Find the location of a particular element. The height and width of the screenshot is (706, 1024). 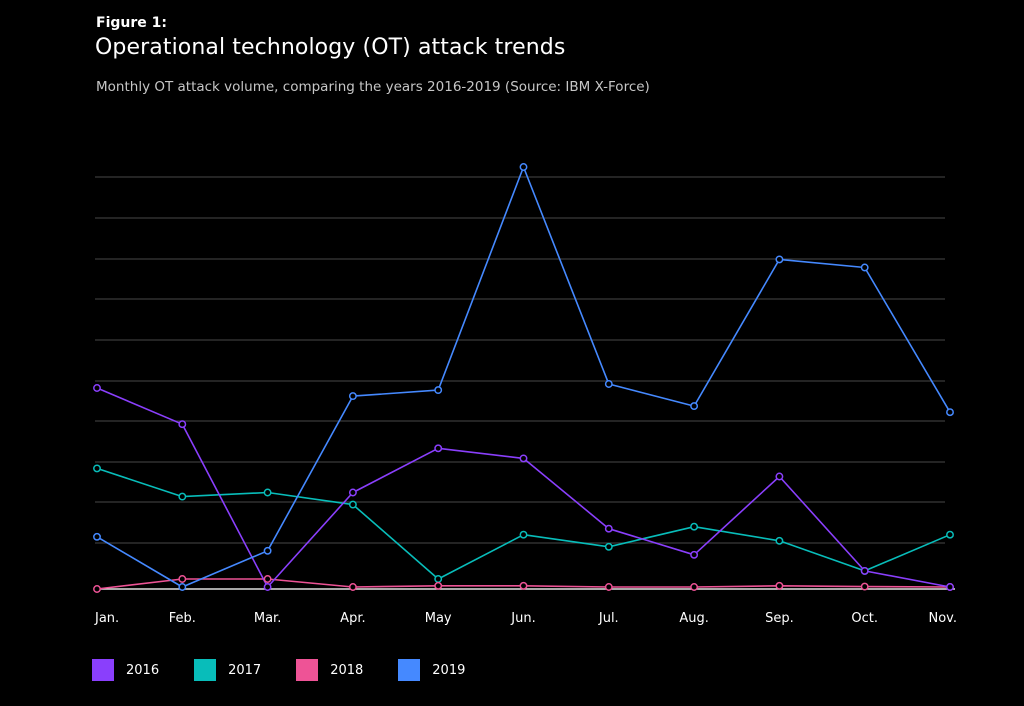

legend-label-2016: 2016 is located at coordinates (143, 670).